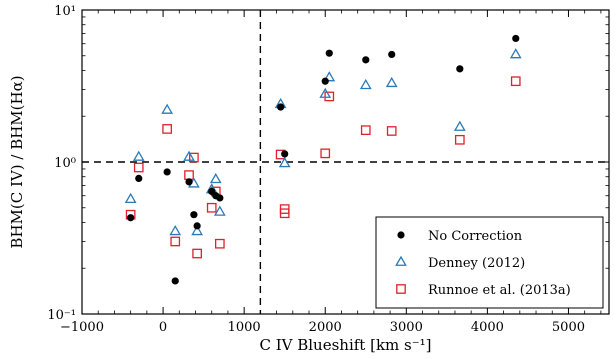 The height and width of the screenshot is (359, 616). Describe the element at coordinates (568, 327) in the screenshot. I see `x-tick-label: 5000` at that location.